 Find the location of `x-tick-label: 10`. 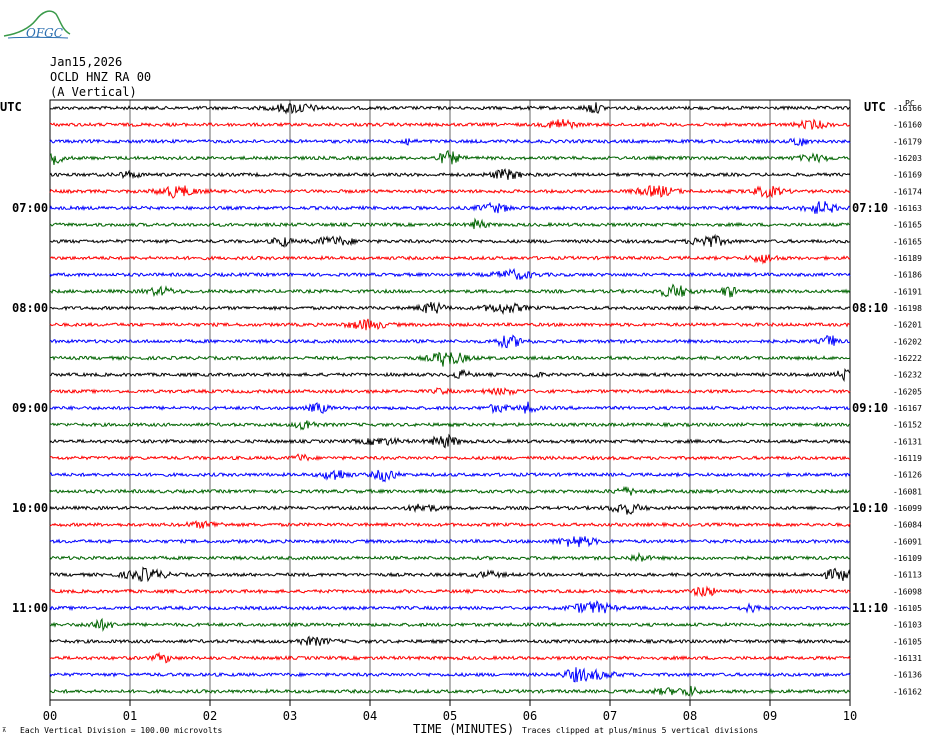

x-tick-label: 10 is located at coordinates (850, 716).